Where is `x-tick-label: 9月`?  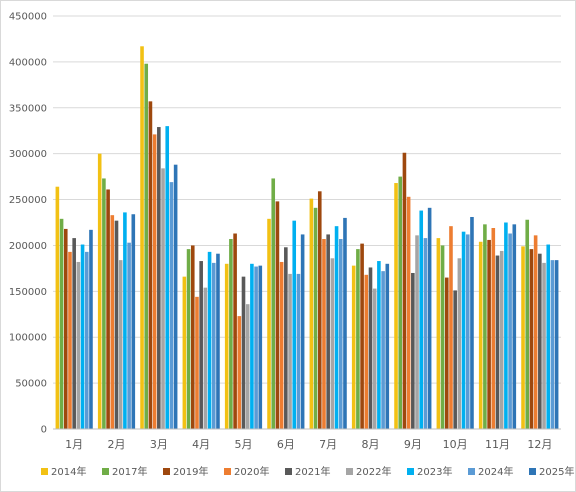
x-tick-label: 9月 is located at coordinates (413, 444).